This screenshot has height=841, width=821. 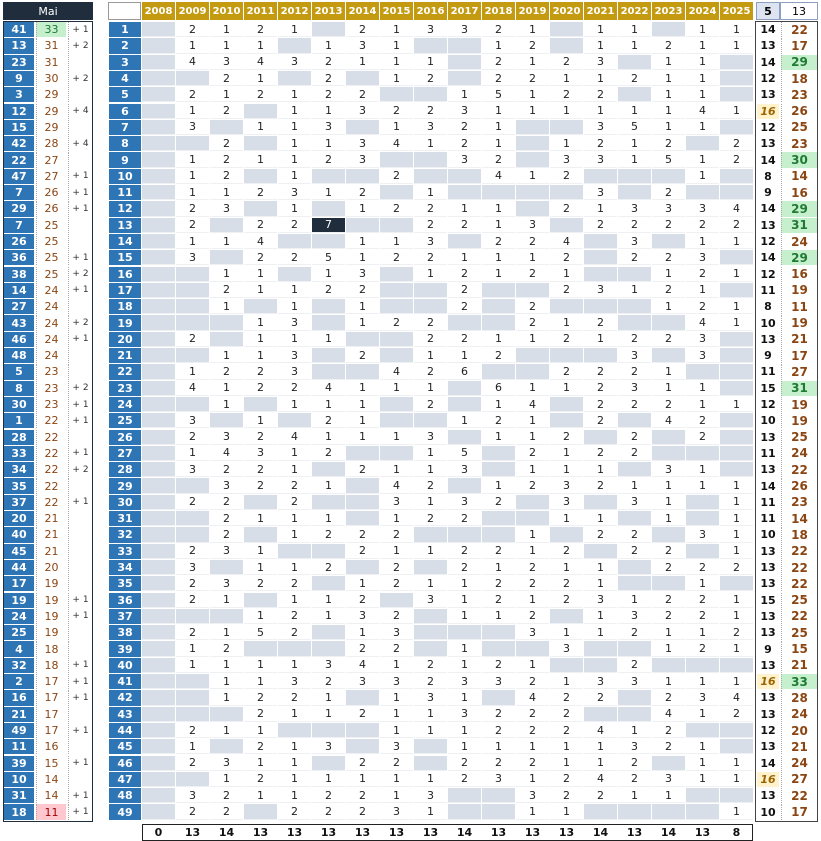 What do you see at coordinates (51, 470) in the screenshot?
I see `left-rank-count: 22` at bounding box center [51, 470].